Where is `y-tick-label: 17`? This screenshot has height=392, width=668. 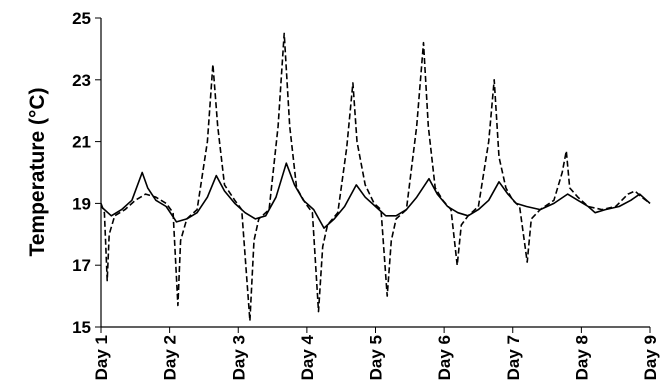 y-tick-label: 17 is located at coordinates (81, 265).